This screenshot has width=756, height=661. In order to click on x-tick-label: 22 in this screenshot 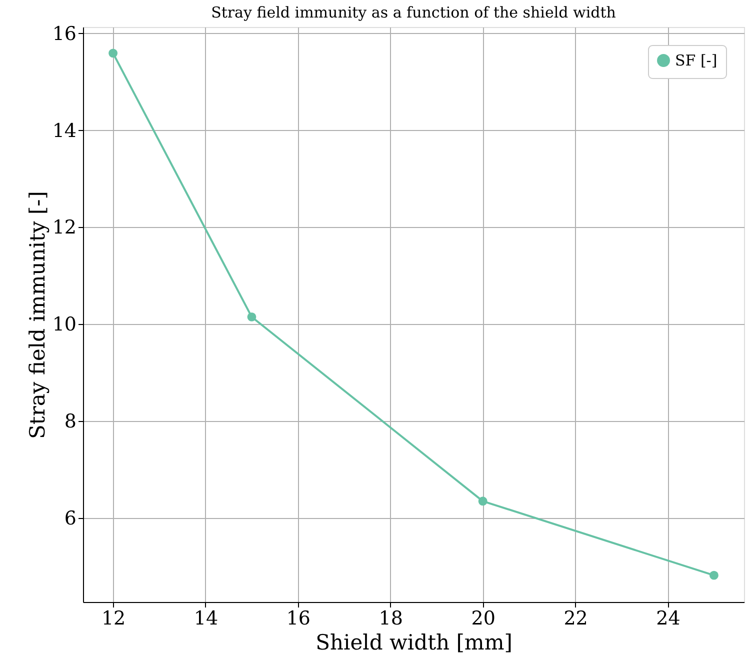, I will do `click(576, 619)`.